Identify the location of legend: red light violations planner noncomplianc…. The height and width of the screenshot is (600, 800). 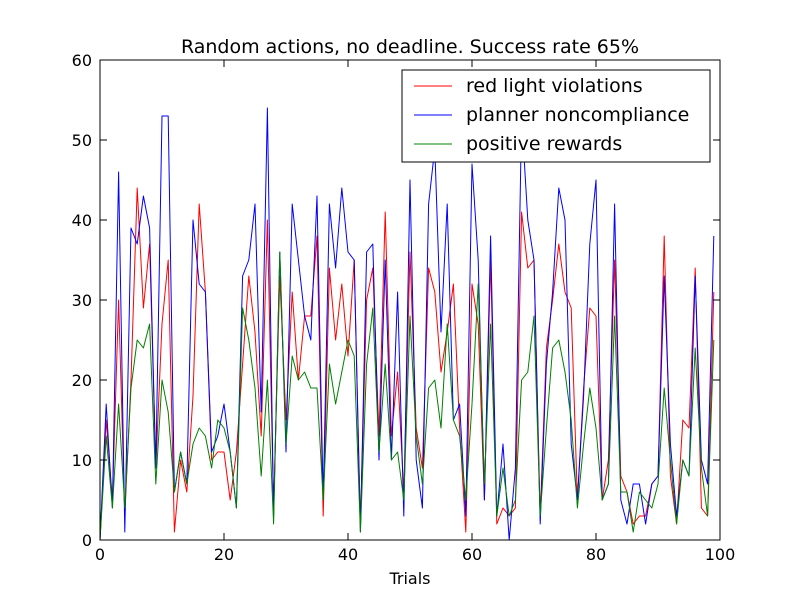
(556, 116).